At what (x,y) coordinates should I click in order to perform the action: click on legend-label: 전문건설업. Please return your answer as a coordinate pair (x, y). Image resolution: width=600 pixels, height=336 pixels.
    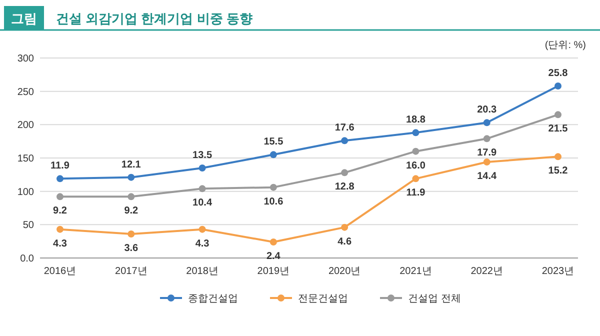
    Looking at the image, I should click on (323, 299).